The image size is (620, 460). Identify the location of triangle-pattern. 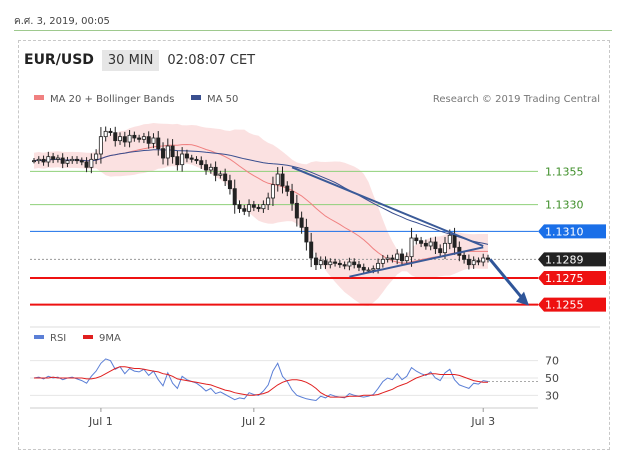
(410, 236).